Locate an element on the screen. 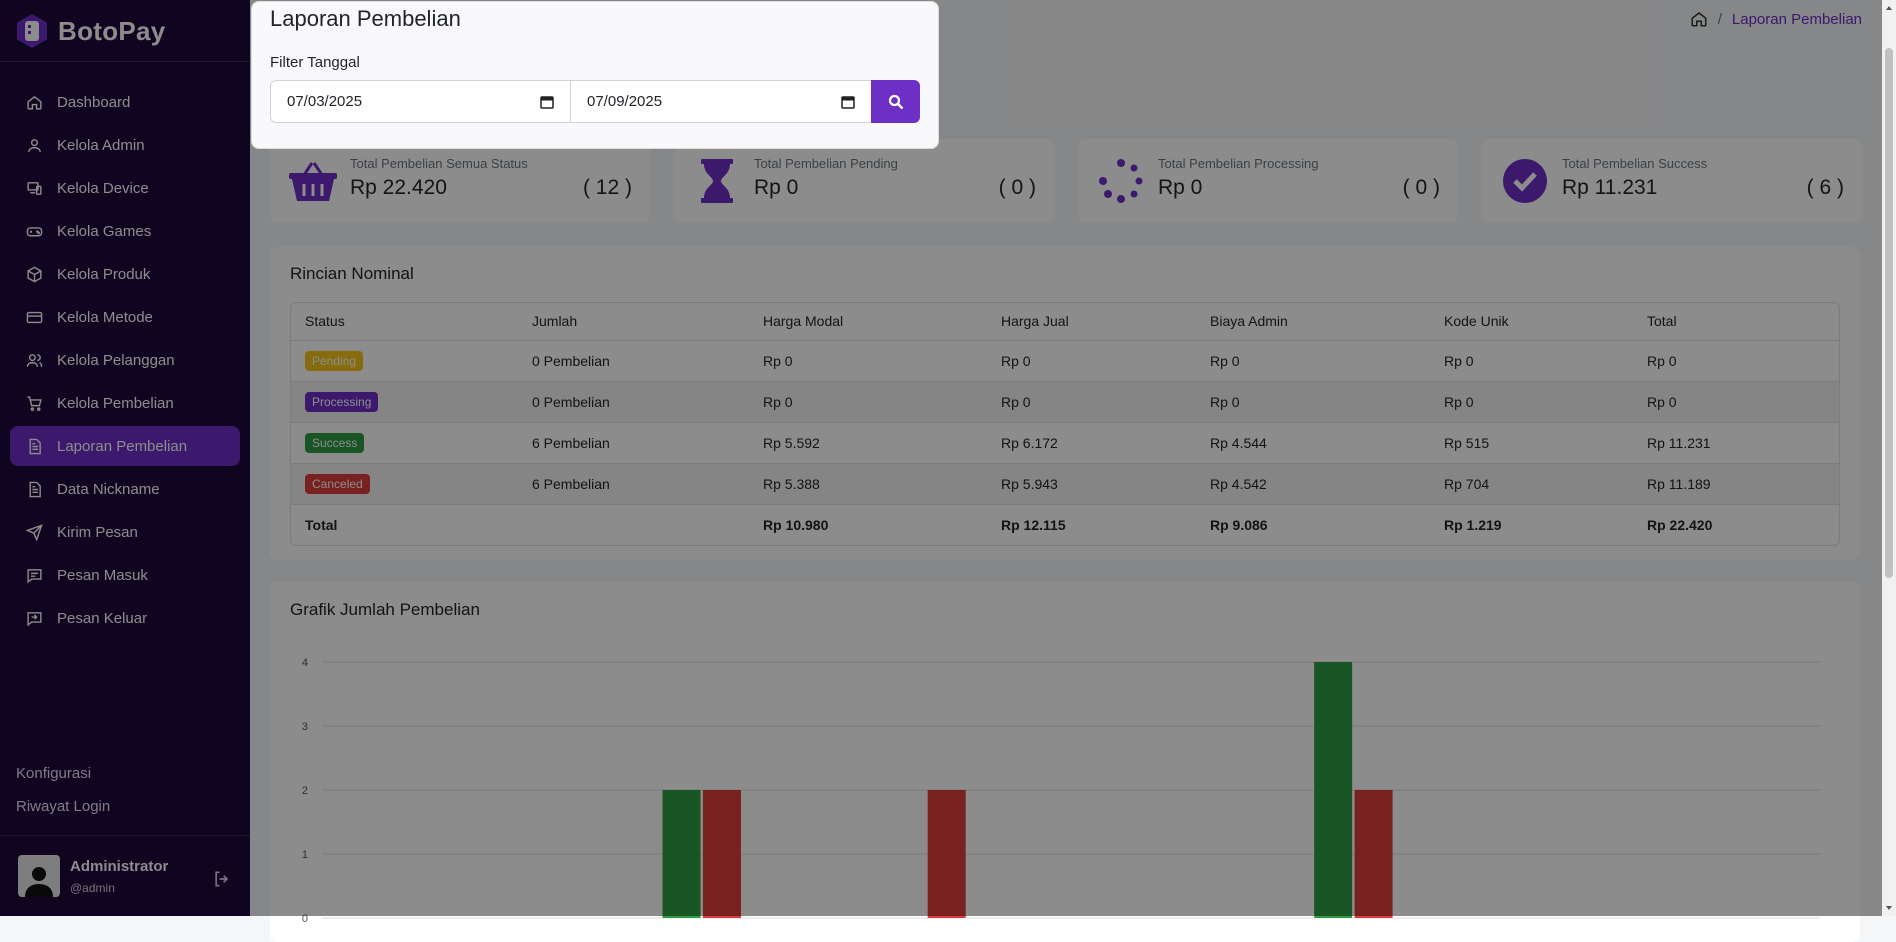  document-icon is located at coordinates (35, 446).